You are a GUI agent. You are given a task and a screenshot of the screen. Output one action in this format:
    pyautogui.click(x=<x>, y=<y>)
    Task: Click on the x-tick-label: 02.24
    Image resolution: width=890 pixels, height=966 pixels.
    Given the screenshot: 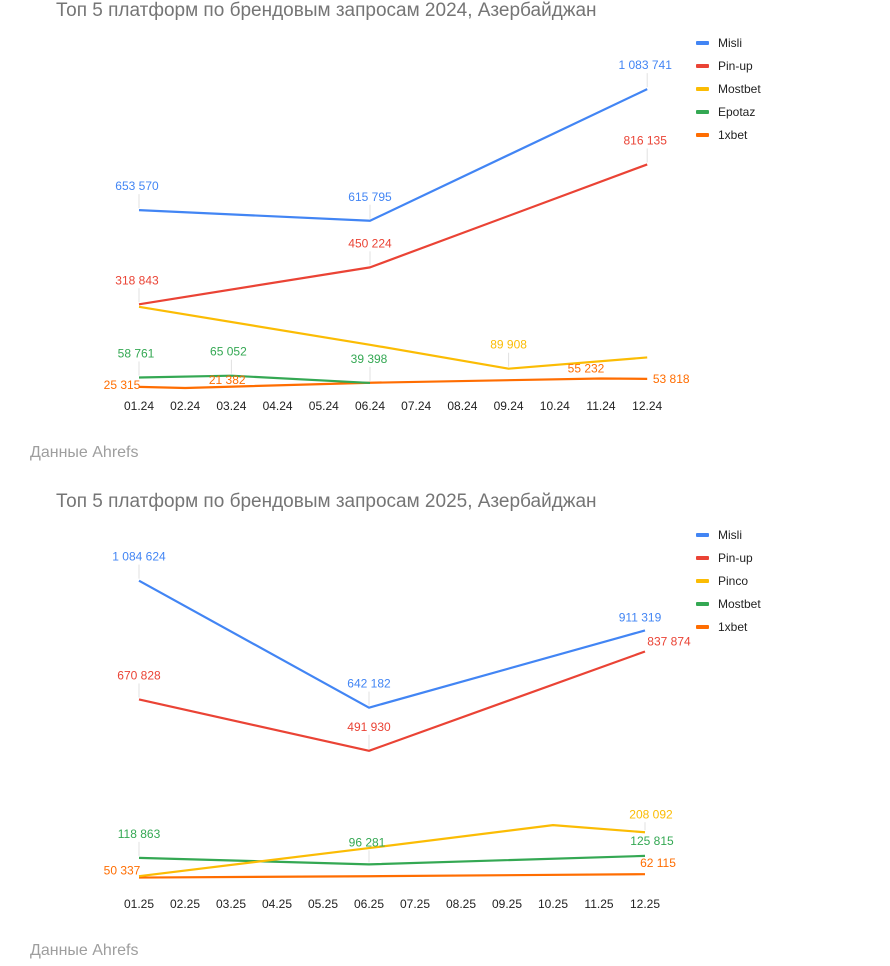 What is the action you would take?
    pyautogui.click(x=185, y=406)
    